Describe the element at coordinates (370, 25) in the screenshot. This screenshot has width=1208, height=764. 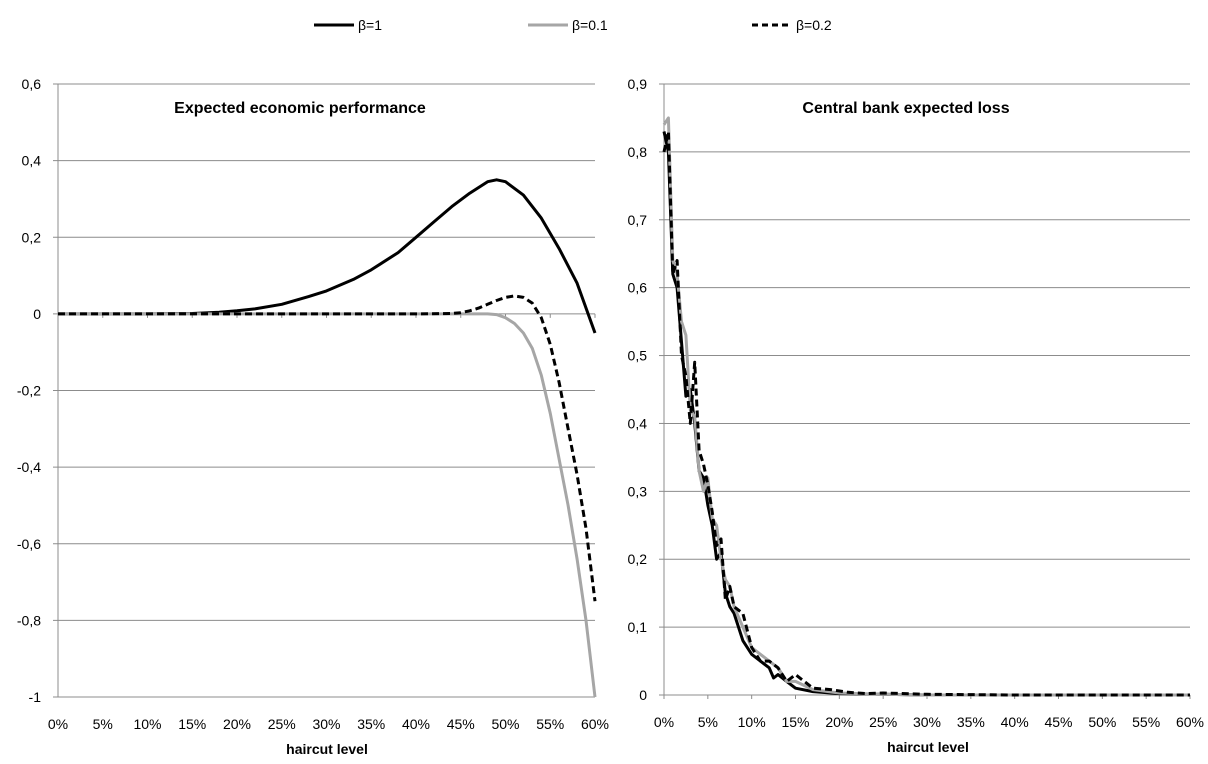
I see `legend-label: β=1` at that location.